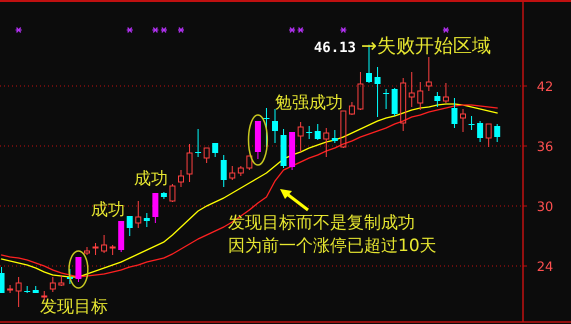  I want to click on y-tick-label: 36, so click(545, 147).